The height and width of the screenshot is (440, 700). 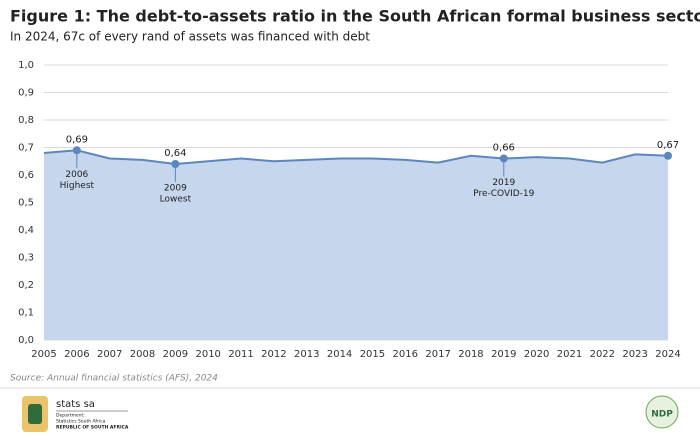 What do you see at coordinates (569, 354) in the screenshot?
I see `x-tick-label: 2021` at bounding box center [569, 354].